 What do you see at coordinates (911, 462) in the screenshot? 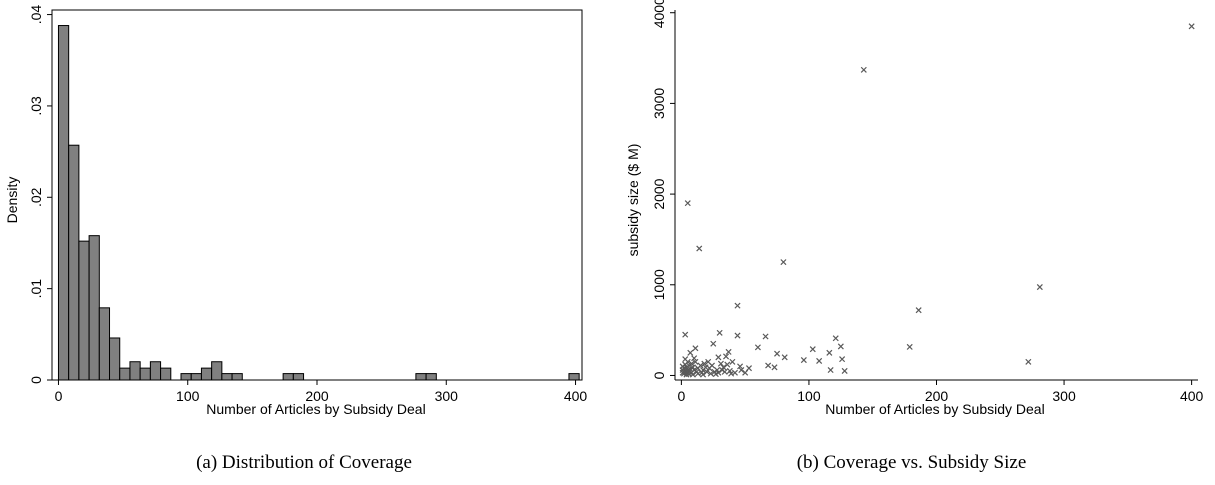
I see `caption-coverage-vs-subsidy: (b) Coverage vs. Subsidy Size` at bounding box center [911, 462].